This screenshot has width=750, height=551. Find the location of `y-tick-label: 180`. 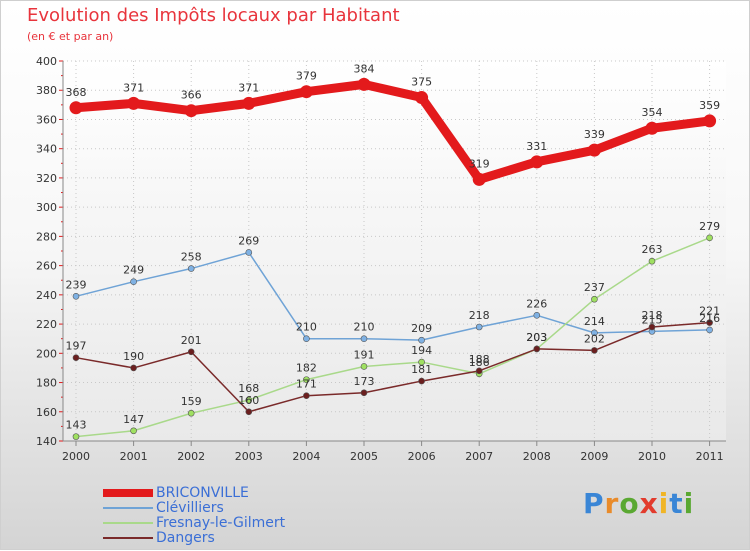

y-tick-label: 180 is located at coordinates (46, 383).